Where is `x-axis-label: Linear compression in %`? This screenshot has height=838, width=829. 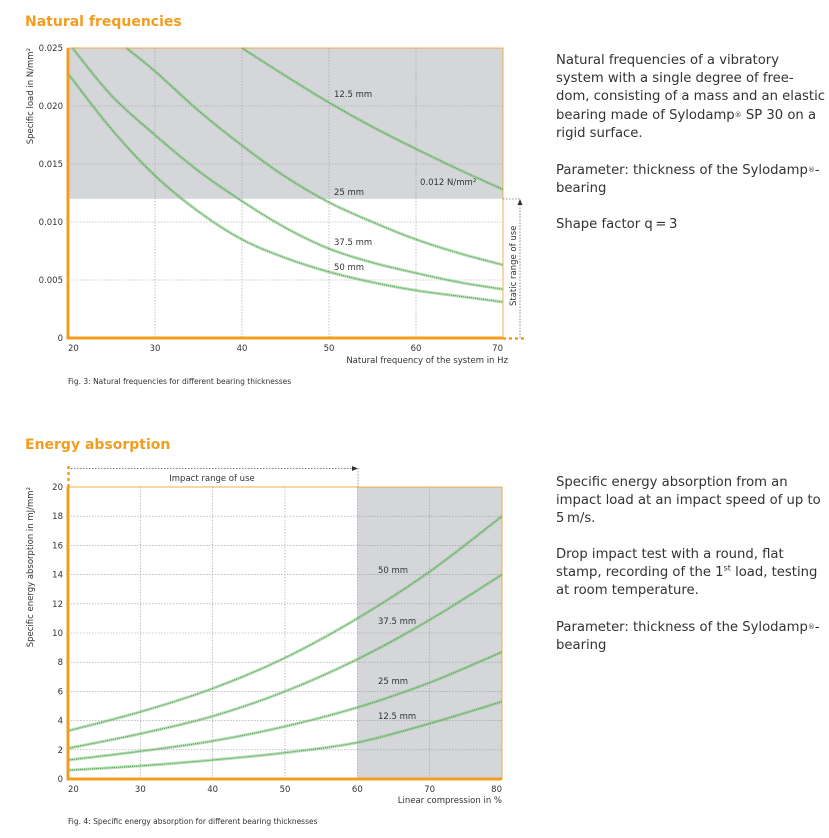 x-axis-label: Linear compression in % is located at coordinates (450, 801).